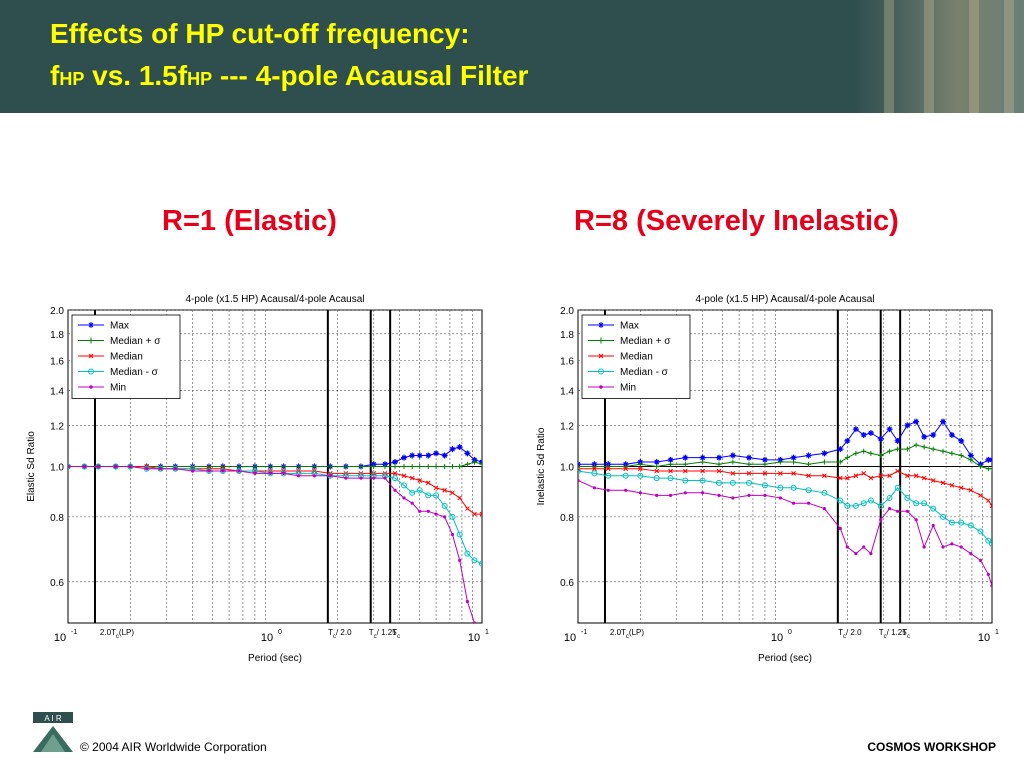  What do you see at coordinates (135, 341) in the screenshot?
I see `legend-label: Median + σ` at bounding box center [135, 341].